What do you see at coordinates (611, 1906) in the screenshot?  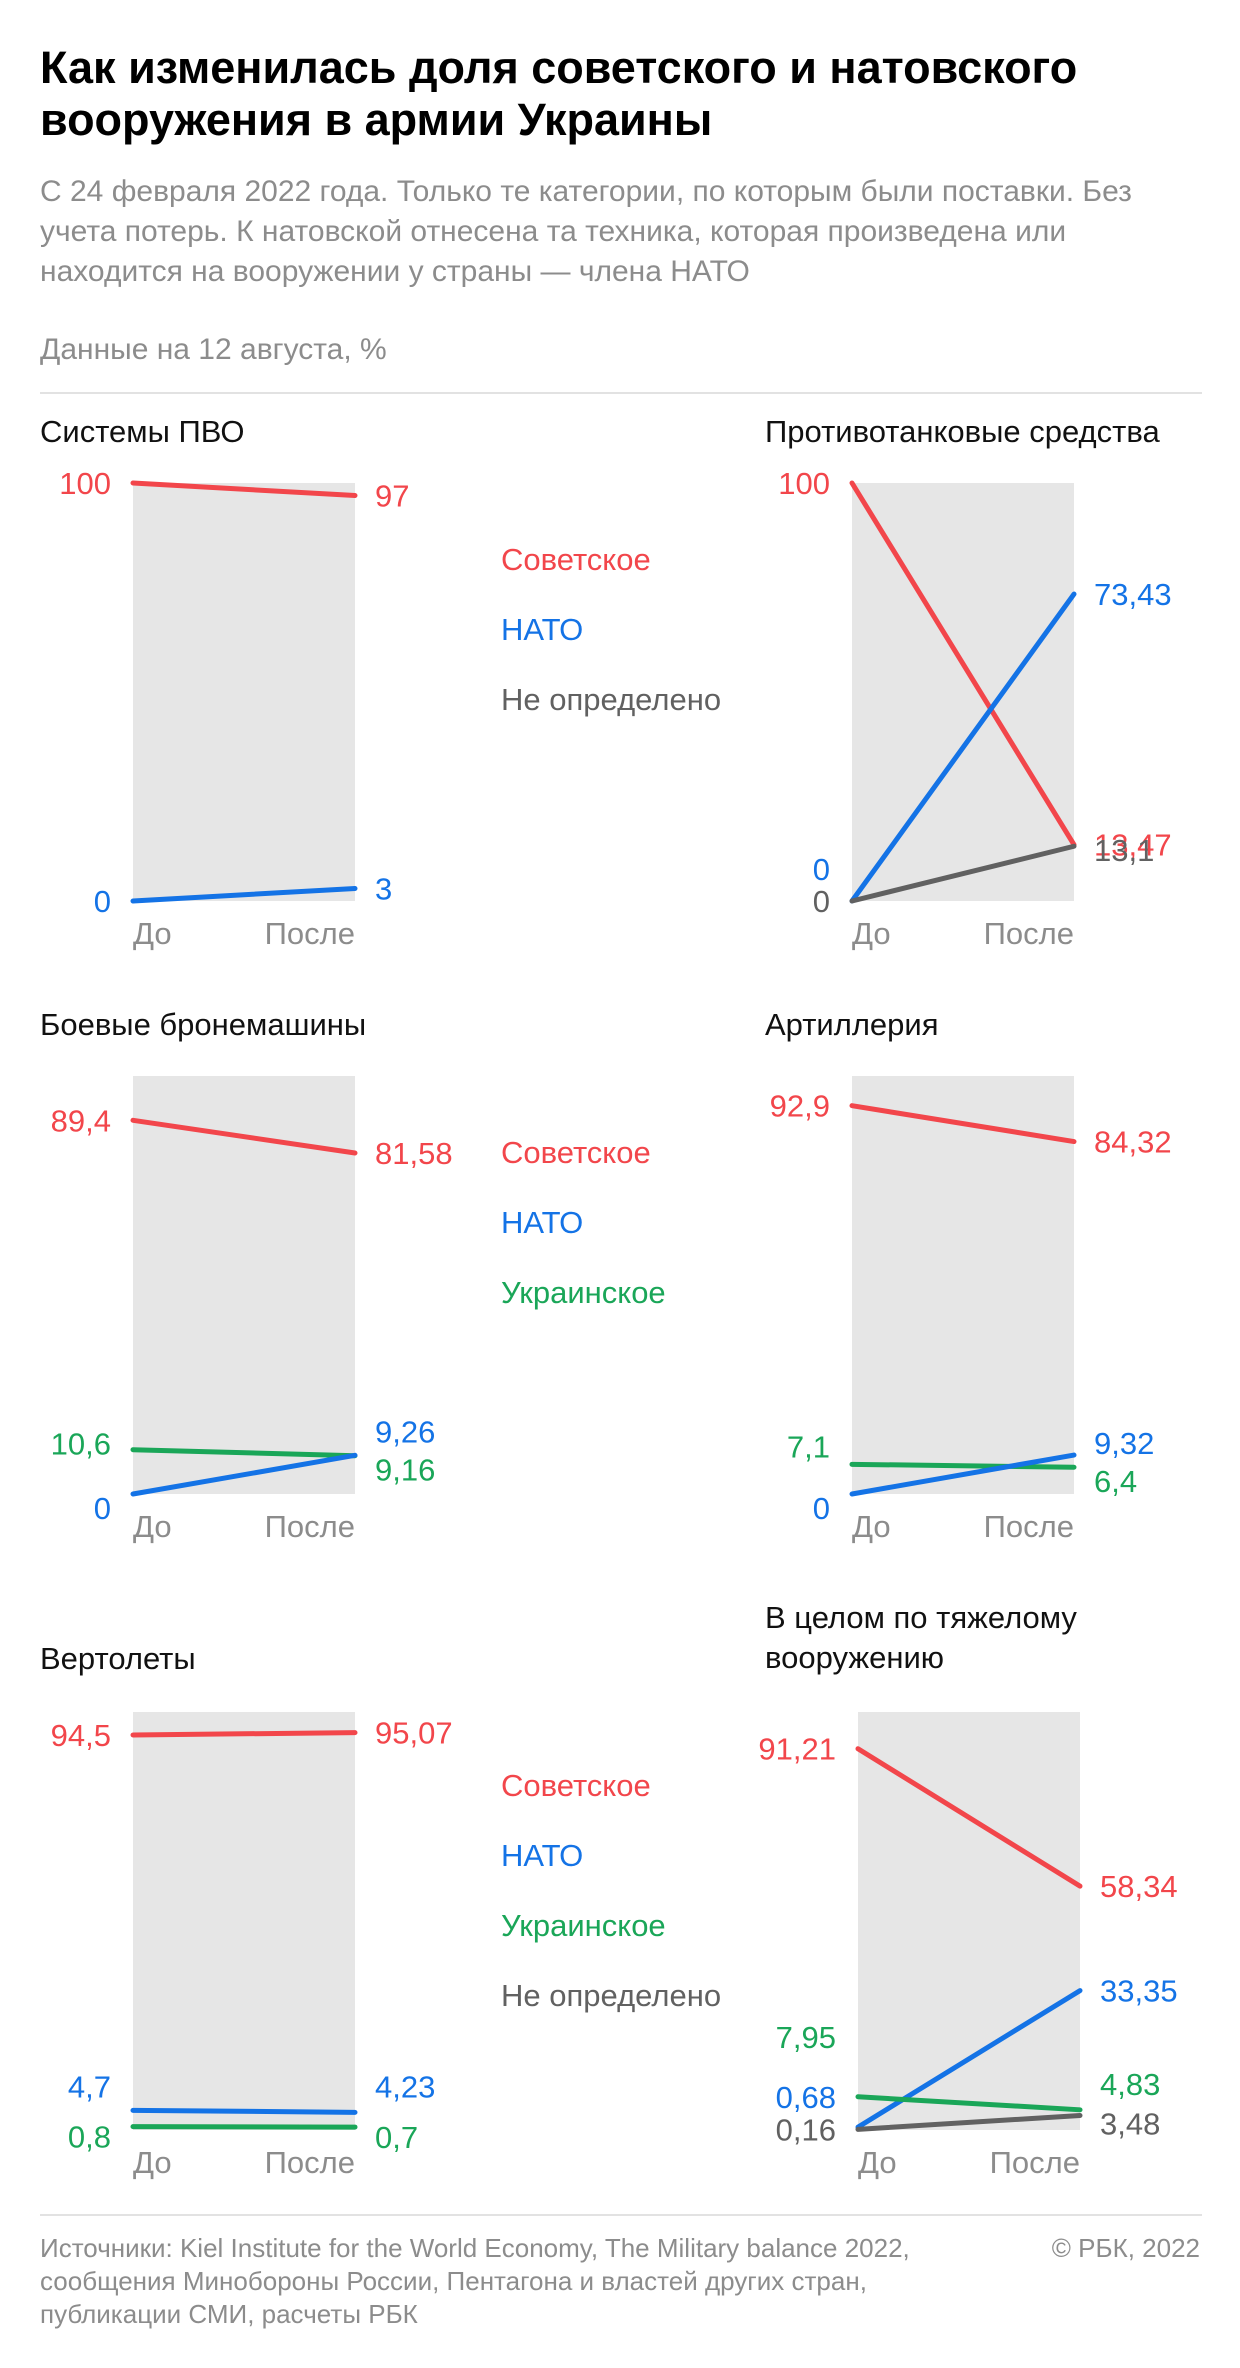 I see `legend-3: Советское НАТО Украинское Не определено` at bounding box center [611, 1906].